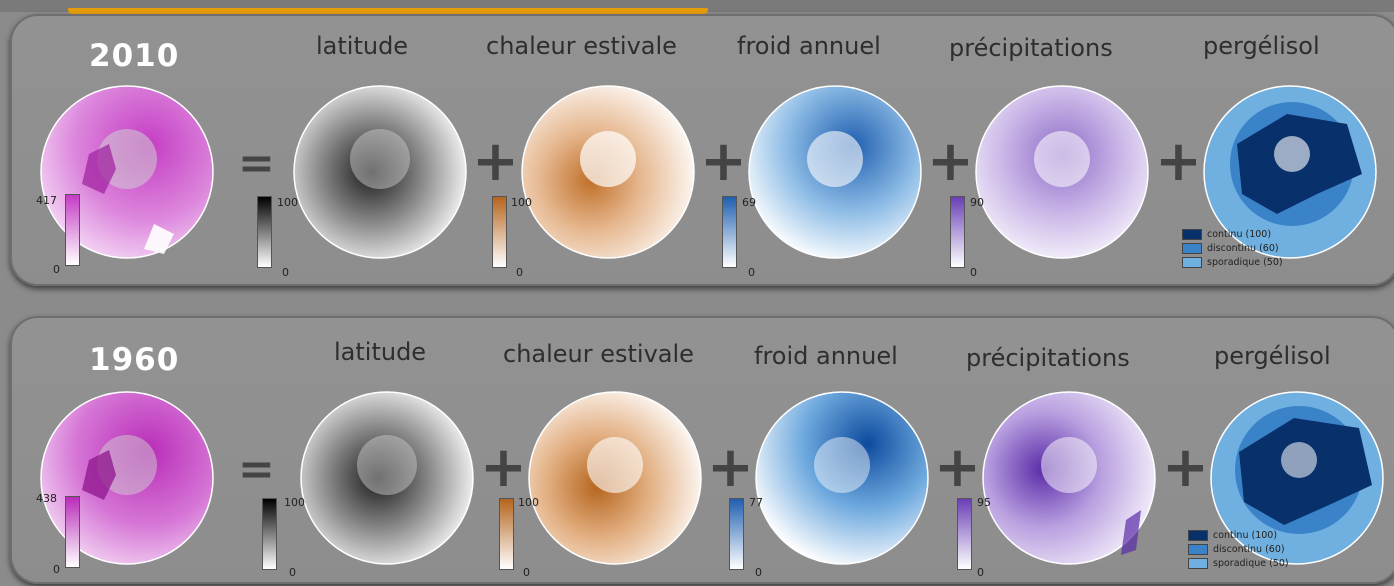 The width and height of the screenshot is (1394, 586). I want to click on panel-year: 2010, so click(134, 56).